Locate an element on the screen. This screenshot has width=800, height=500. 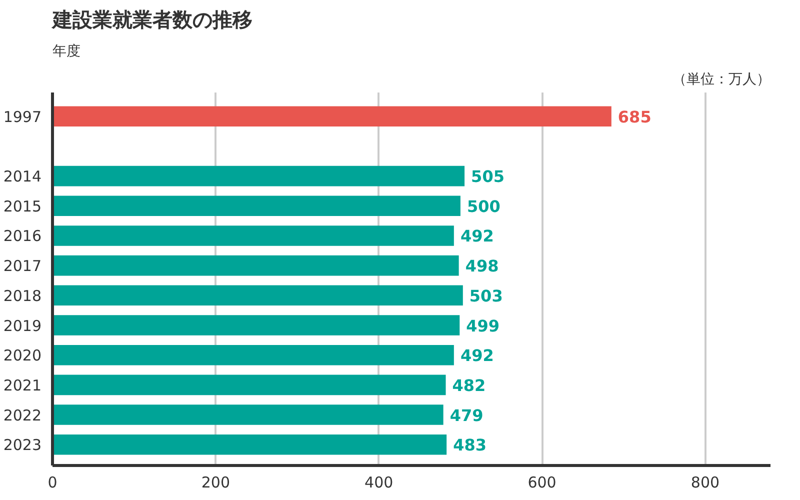
data-label: 479 is located at coordinates (467, 415).